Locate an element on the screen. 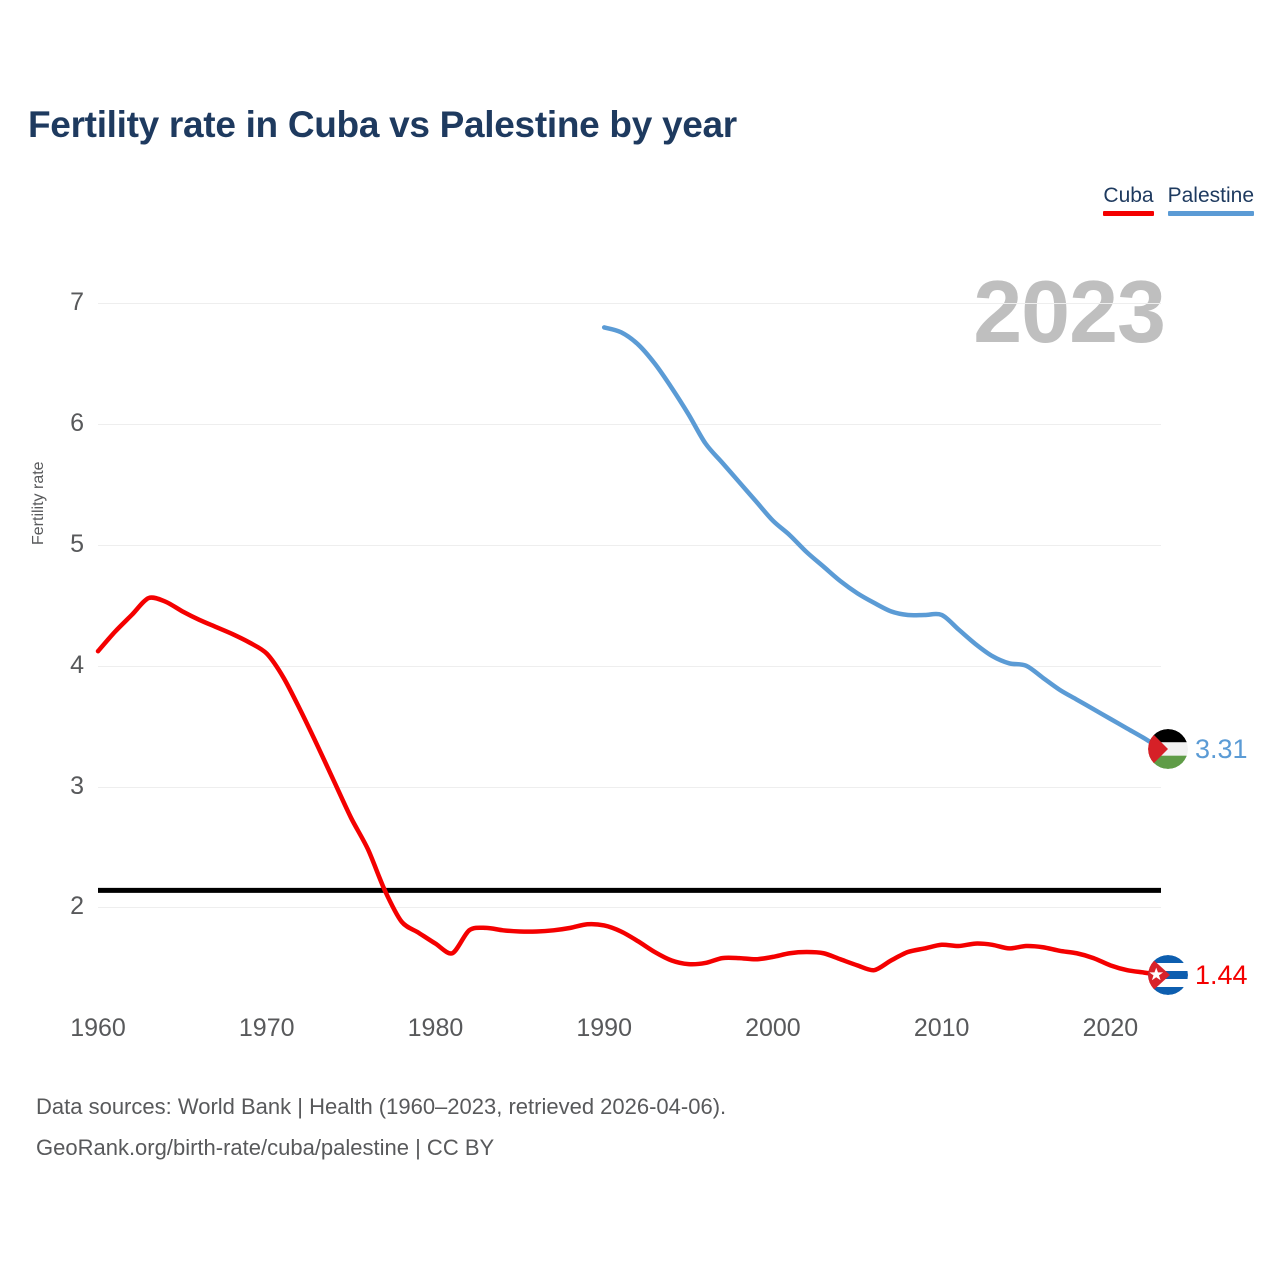 The image size is (1280, 1280). y-tick-label: 6 is located at coordinates (77, 423).